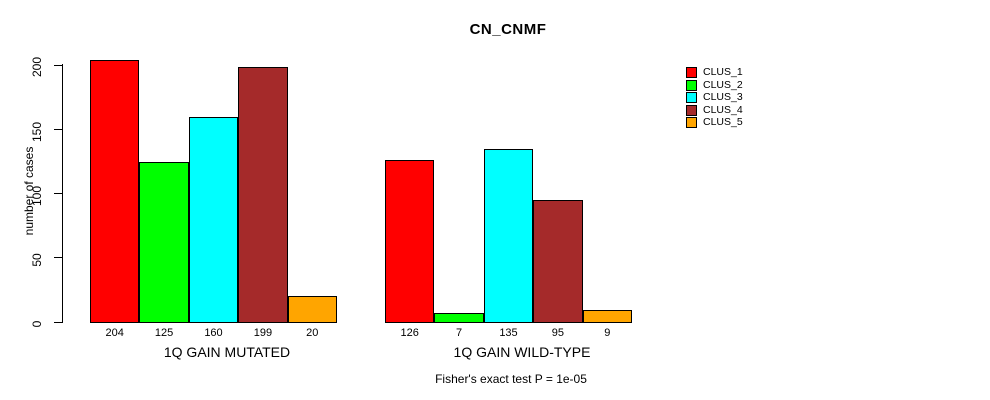 The width and height of the screenshot is (990, 400). Describe the element at coordinates (37, 324) in the screenshot. I see `y-tick-label-text: 0` at that location.